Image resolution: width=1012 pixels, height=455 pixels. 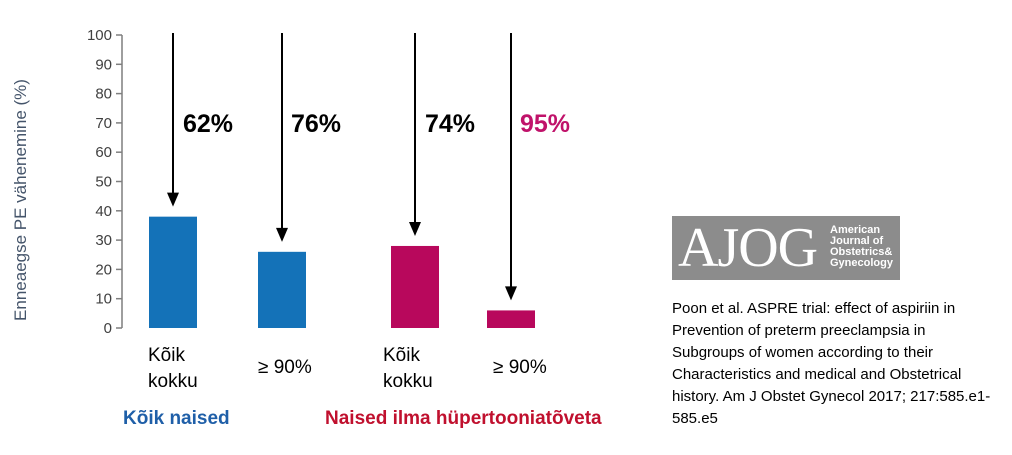 I want to click on group-label-no-hypertension: Naised ilma hüpertooniatõveta, so click(x=463, y=418).